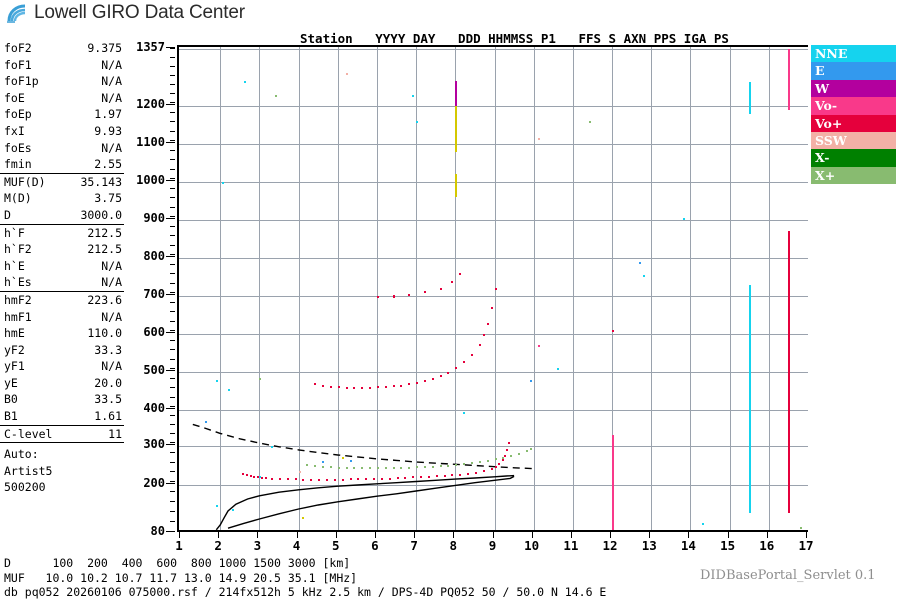 The height and width of the screenshot is (600, 900). Describe the element at coordinates (853, 123) in the screenshot. I see `legend-item-vo: Vo+` at that location.